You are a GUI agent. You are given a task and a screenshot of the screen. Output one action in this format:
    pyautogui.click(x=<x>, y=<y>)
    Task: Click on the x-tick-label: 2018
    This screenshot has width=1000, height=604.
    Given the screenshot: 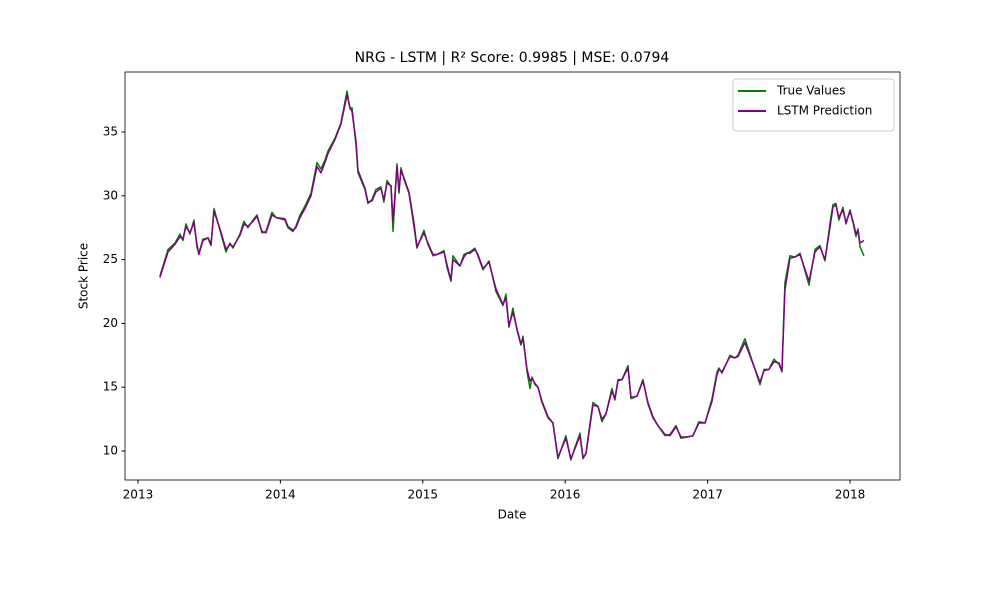 What is the action you would take?
    pyautogui.click(x=850, y=495)
    